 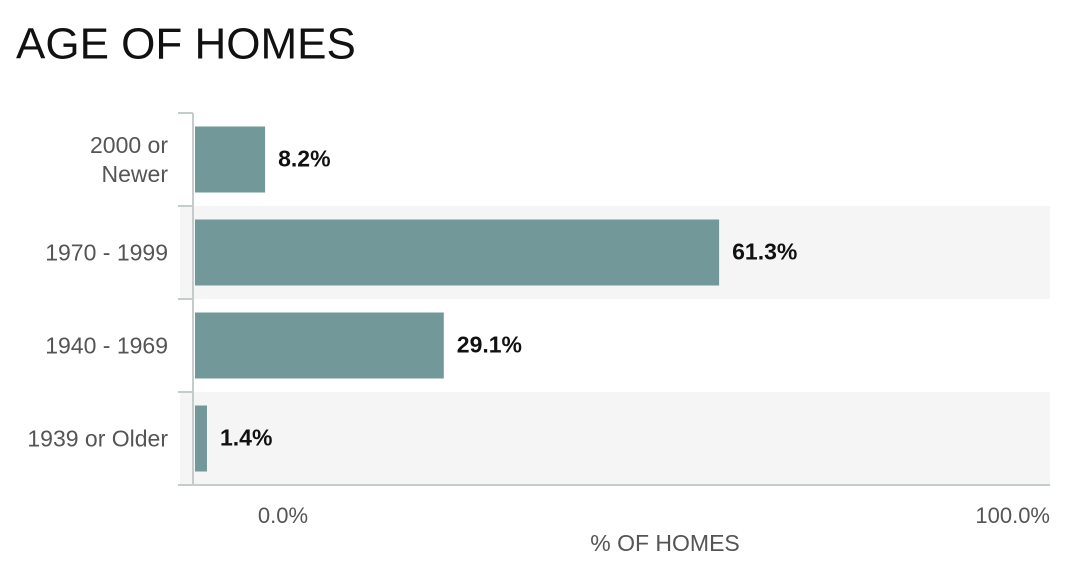 I want to click on row-background, so click(x=615, y=438).